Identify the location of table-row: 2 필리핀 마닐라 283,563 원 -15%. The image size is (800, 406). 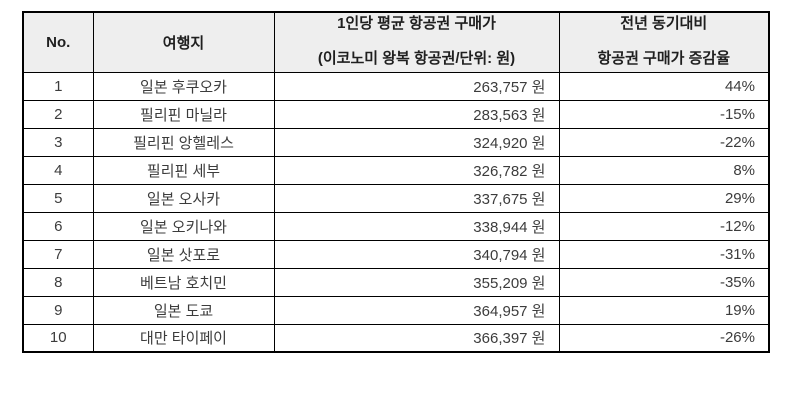
(396, 114).